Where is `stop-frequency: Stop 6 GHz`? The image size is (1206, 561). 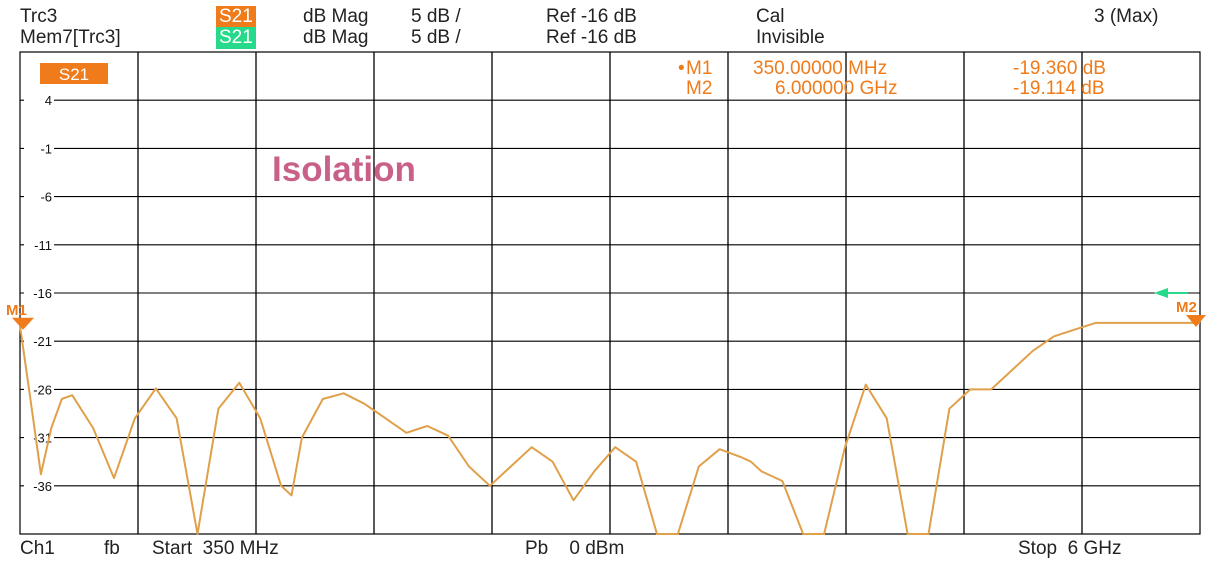
stop-frequency: Stop 6 GHz is located at coordinates (1070, 548).